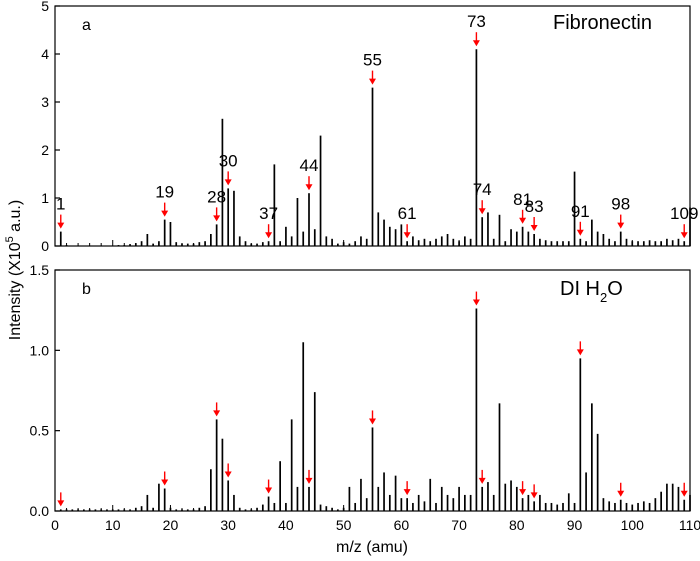 Image resolution: width=700 pixels, height=561 pixels. Describe the element at coordinates (228, 525) in the screenshot. I see `x-tick-label: 30` at that location.